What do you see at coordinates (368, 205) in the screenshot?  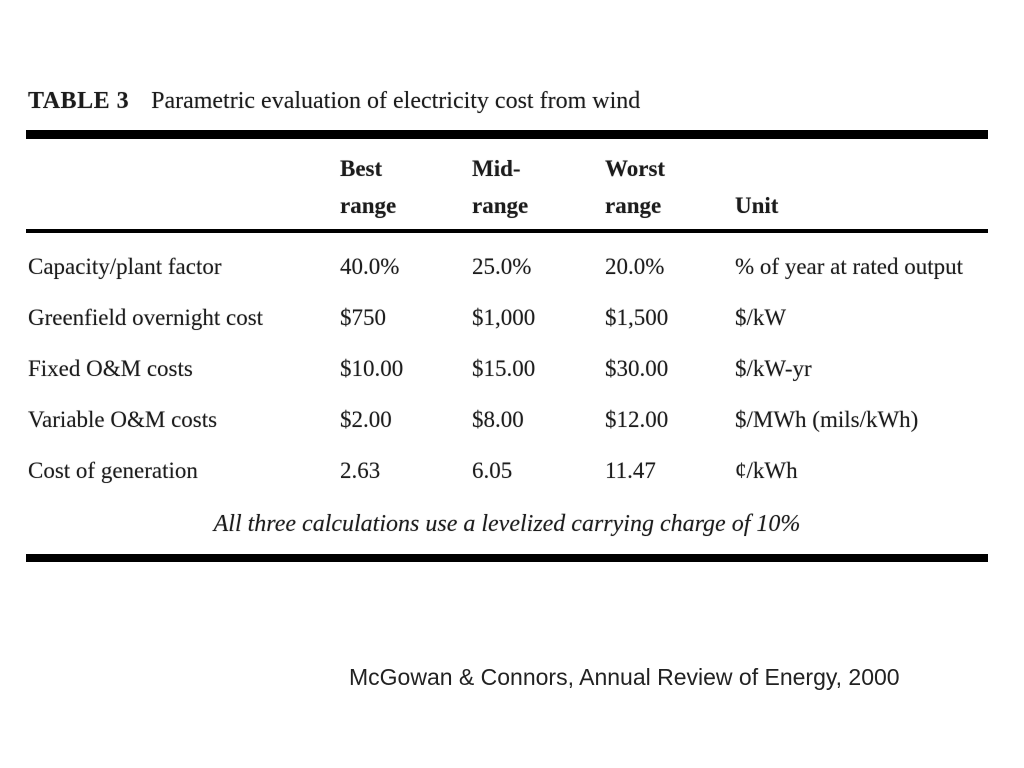 I see `header-best-line2: range` at bounding box center [368, 205].